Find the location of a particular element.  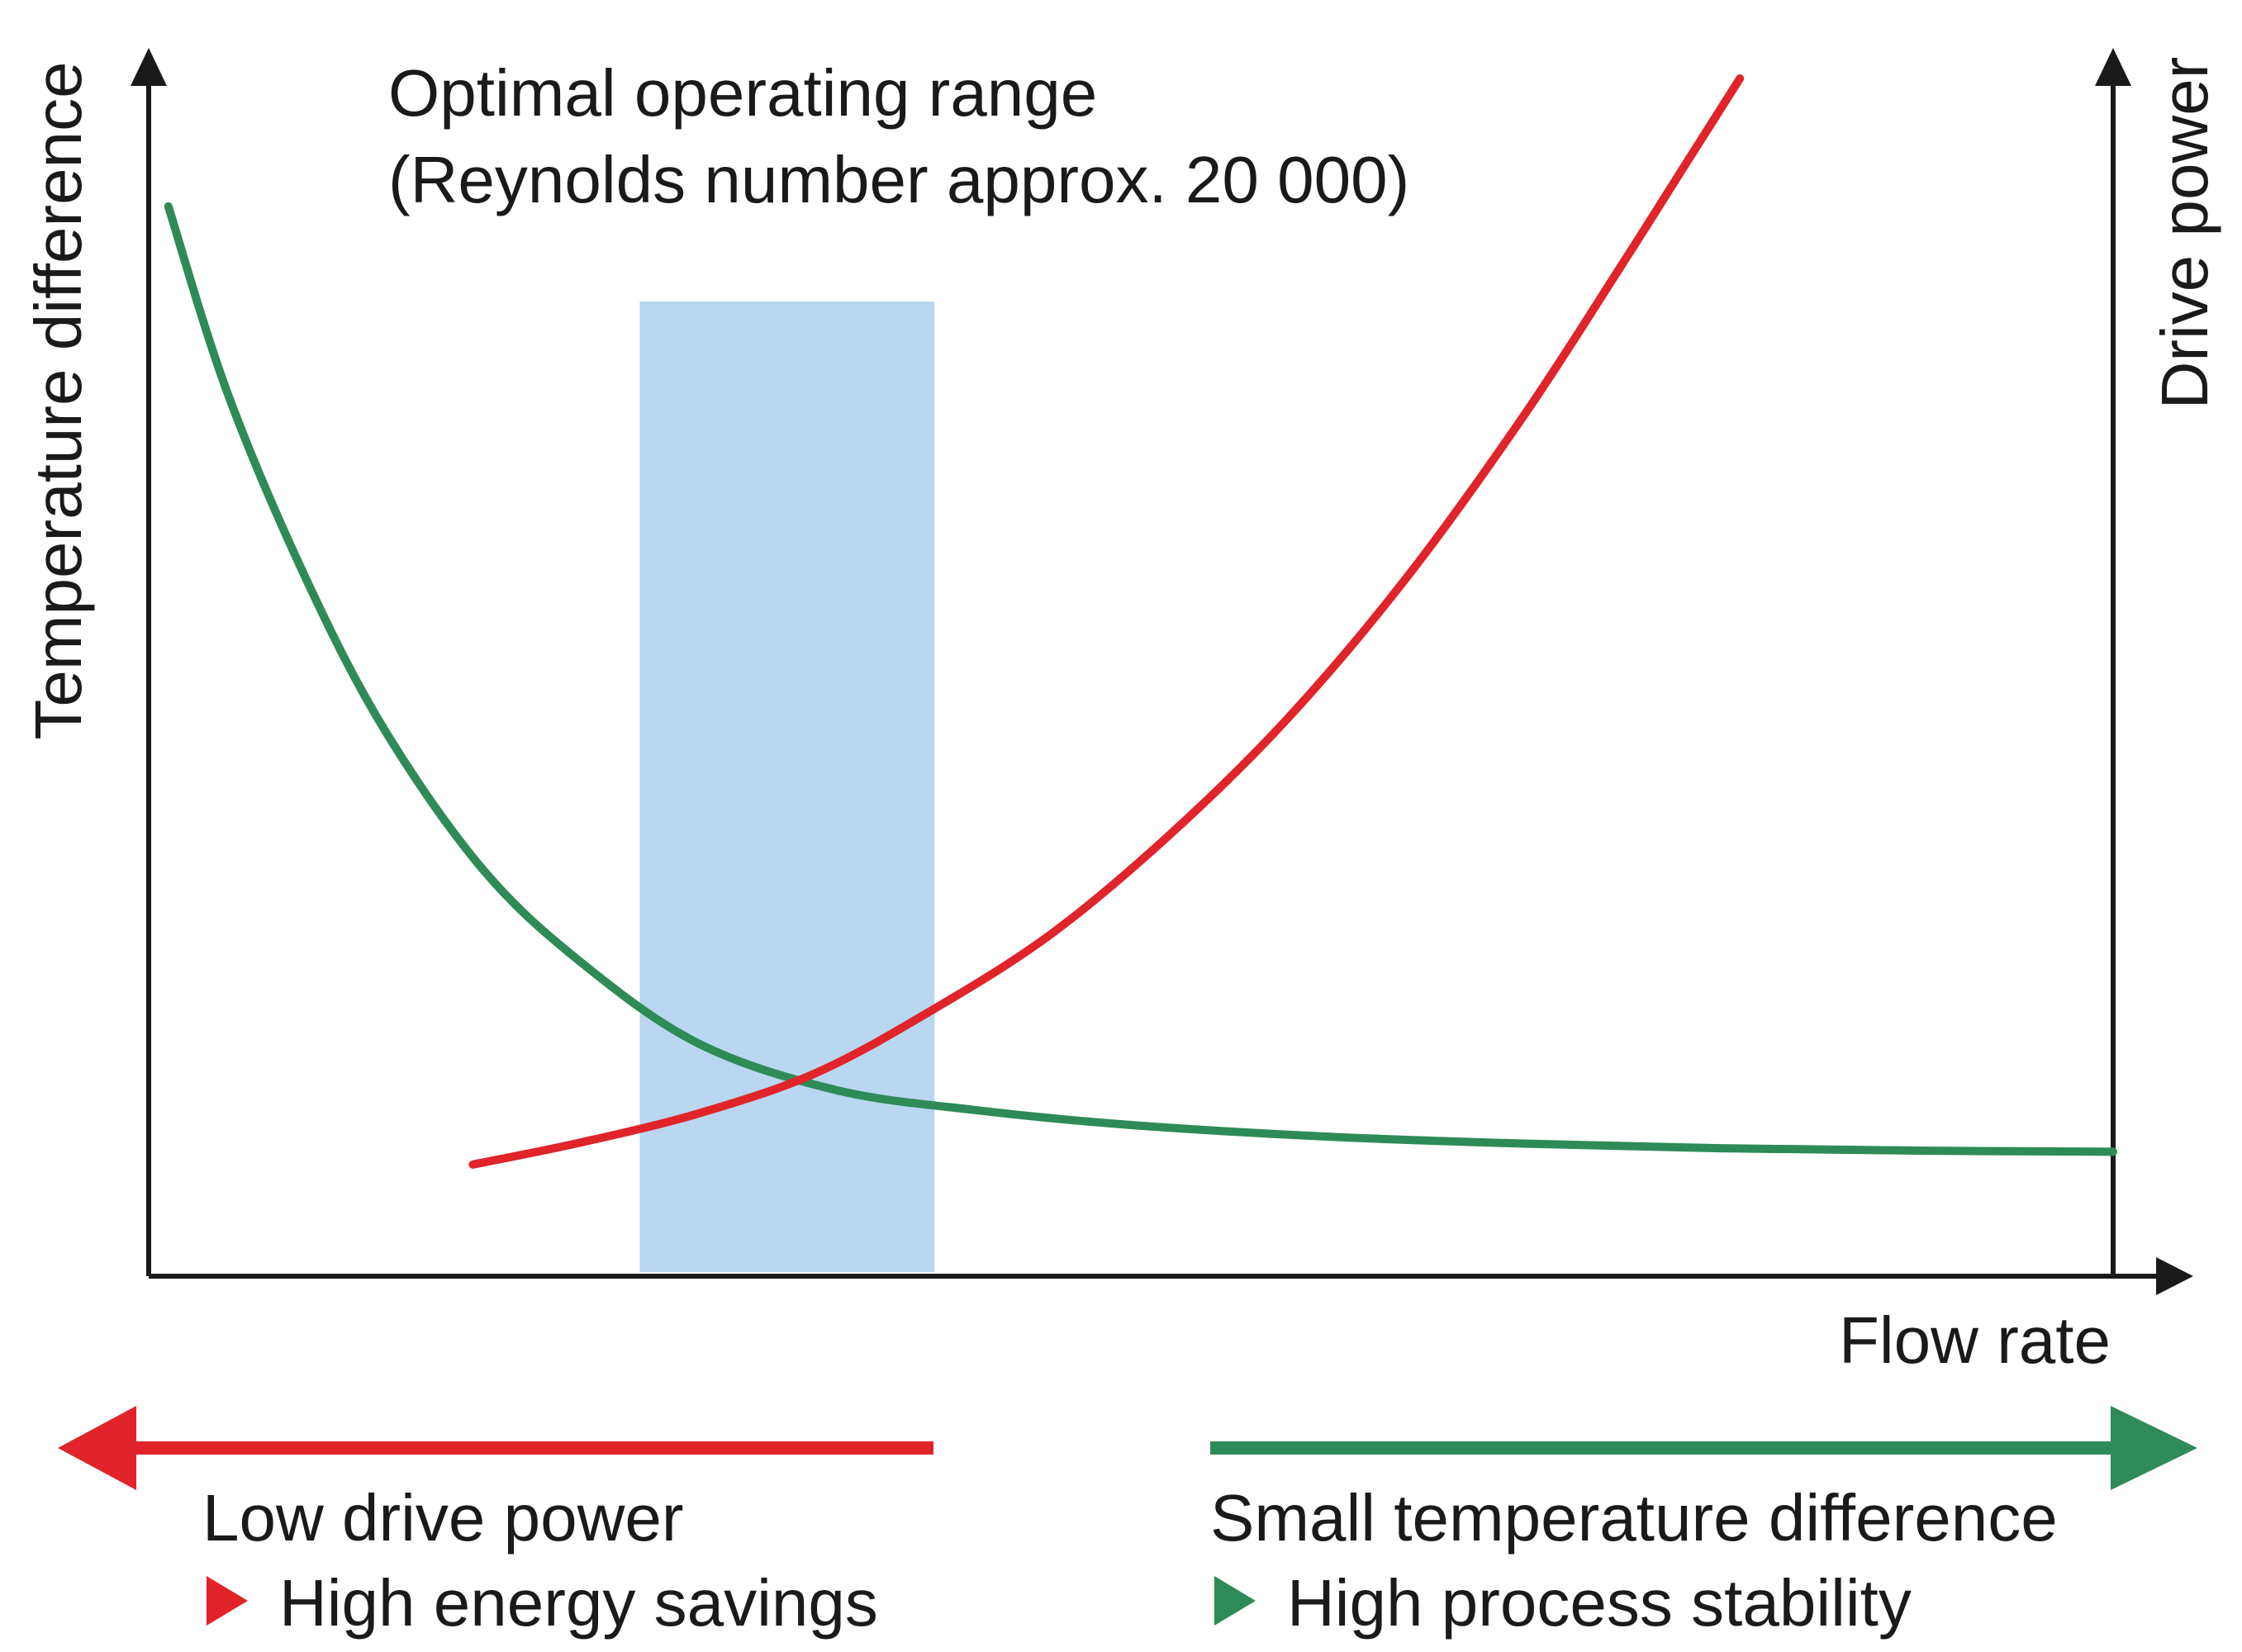

annotation-line2: (Reynolds number approx. 20 000) is located at coordinates (898, 179).